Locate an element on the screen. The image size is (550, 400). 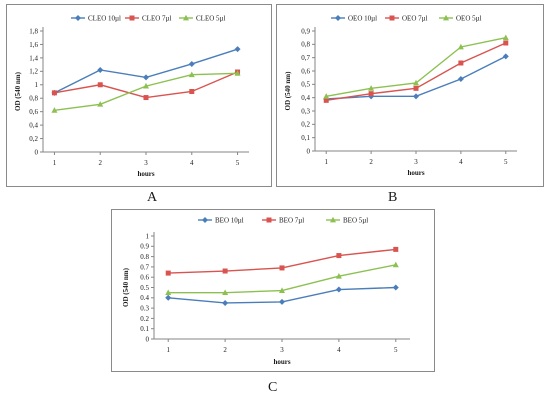
legend-entry: BEO 7µl is located at coordinates (283, 221).